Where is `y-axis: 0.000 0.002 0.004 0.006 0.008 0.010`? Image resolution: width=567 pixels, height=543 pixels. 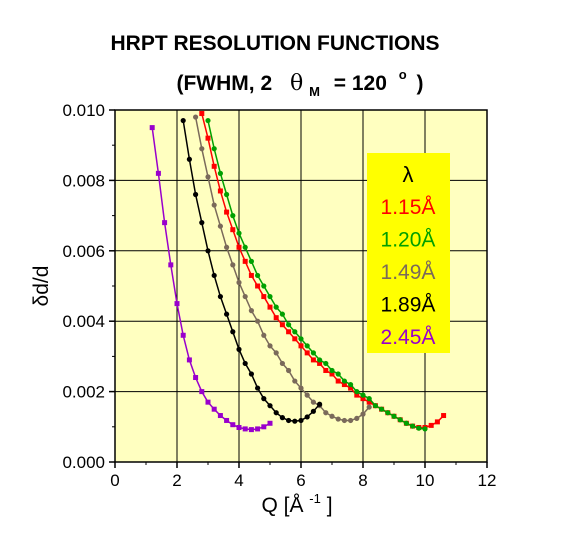 y-axis: 0.000 0.002 0.004 0.006 0.008 0.010 is located at coordinates (88, 286).